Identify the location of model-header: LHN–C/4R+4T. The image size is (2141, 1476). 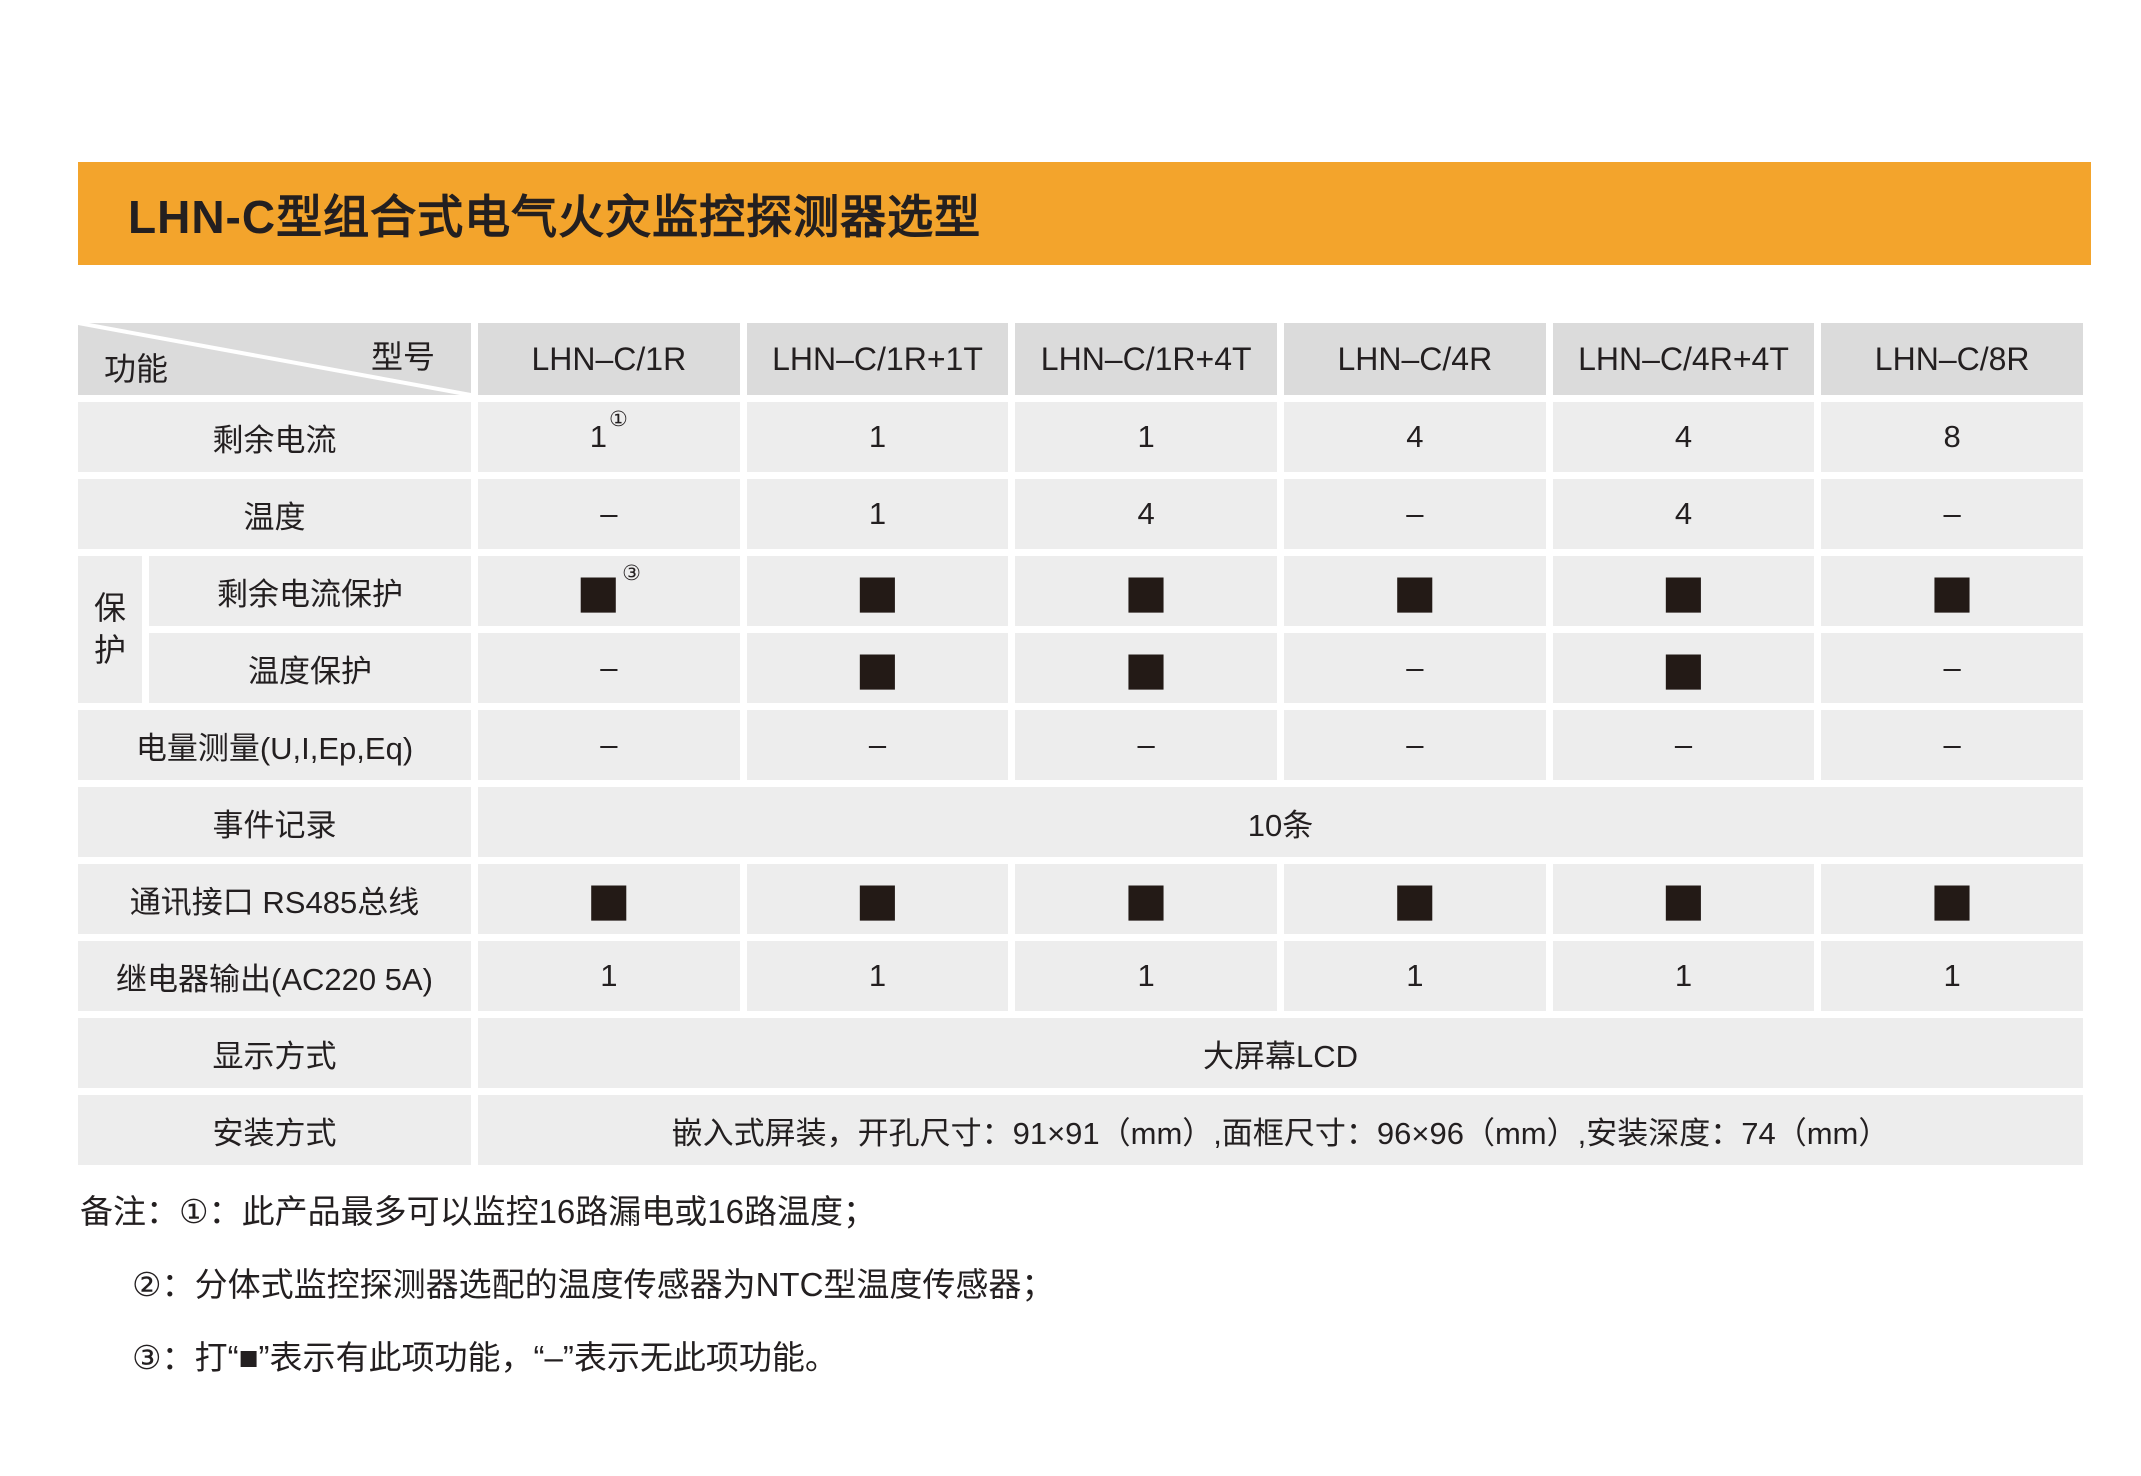
(1683, 359).